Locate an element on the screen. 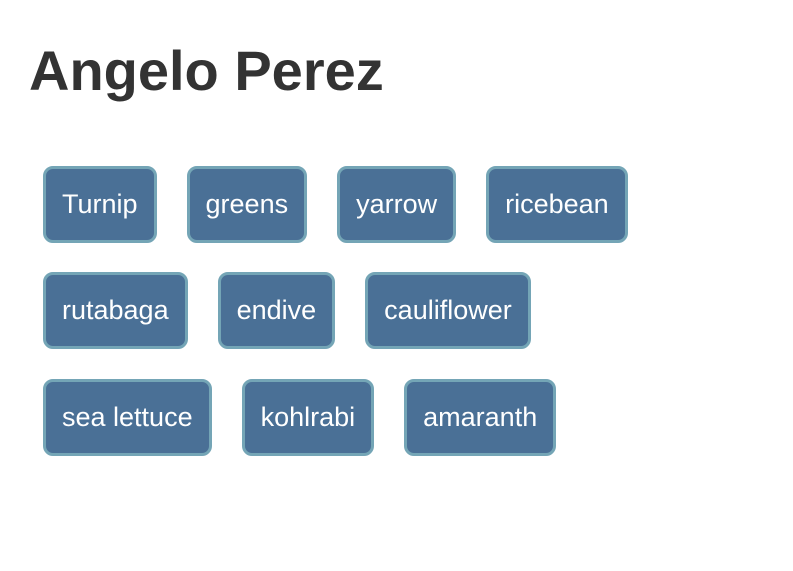  tag-button-yarrow: yarrow is located at coordinates (397, 204).